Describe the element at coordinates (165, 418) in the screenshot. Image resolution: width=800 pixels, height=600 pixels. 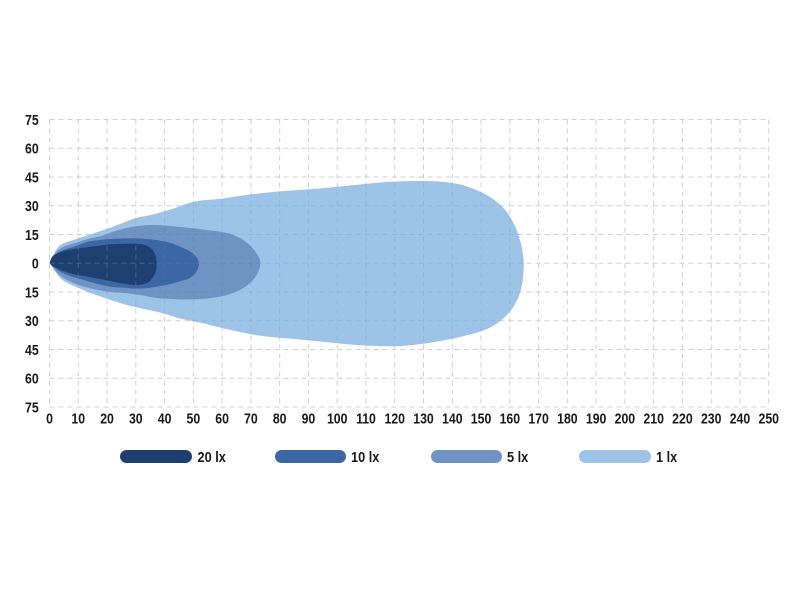
I see `svg-text: 40` at that location.